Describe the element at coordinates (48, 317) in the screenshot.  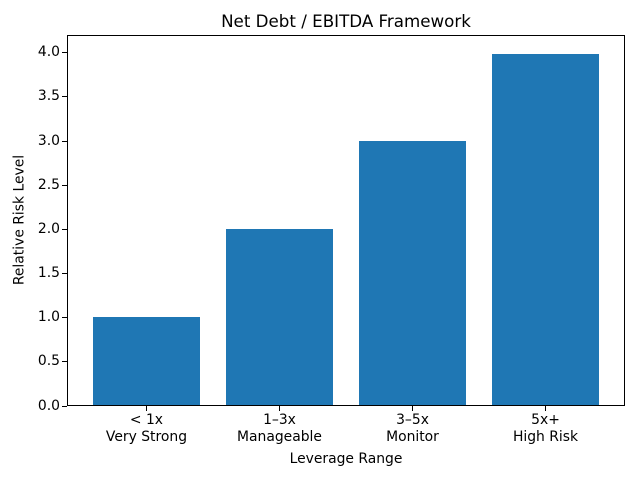
I see `y-tick-label: 1.0` at that location.